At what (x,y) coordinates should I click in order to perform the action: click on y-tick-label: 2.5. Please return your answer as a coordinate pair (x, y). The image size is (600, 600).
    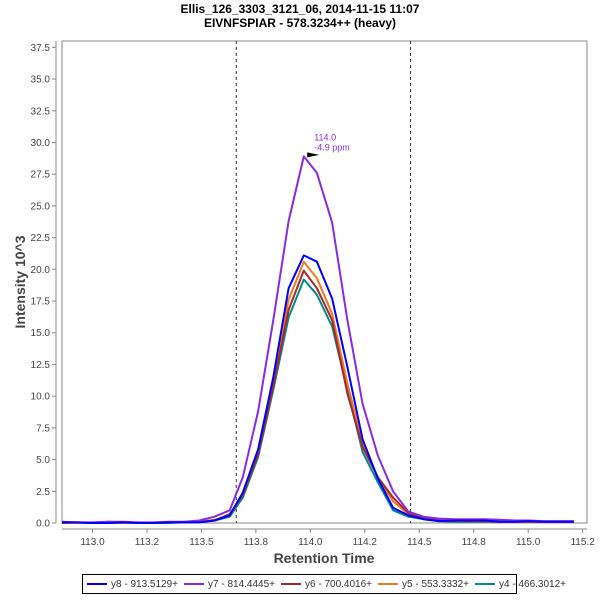
    Looking at the image, I should click on (43, 492).